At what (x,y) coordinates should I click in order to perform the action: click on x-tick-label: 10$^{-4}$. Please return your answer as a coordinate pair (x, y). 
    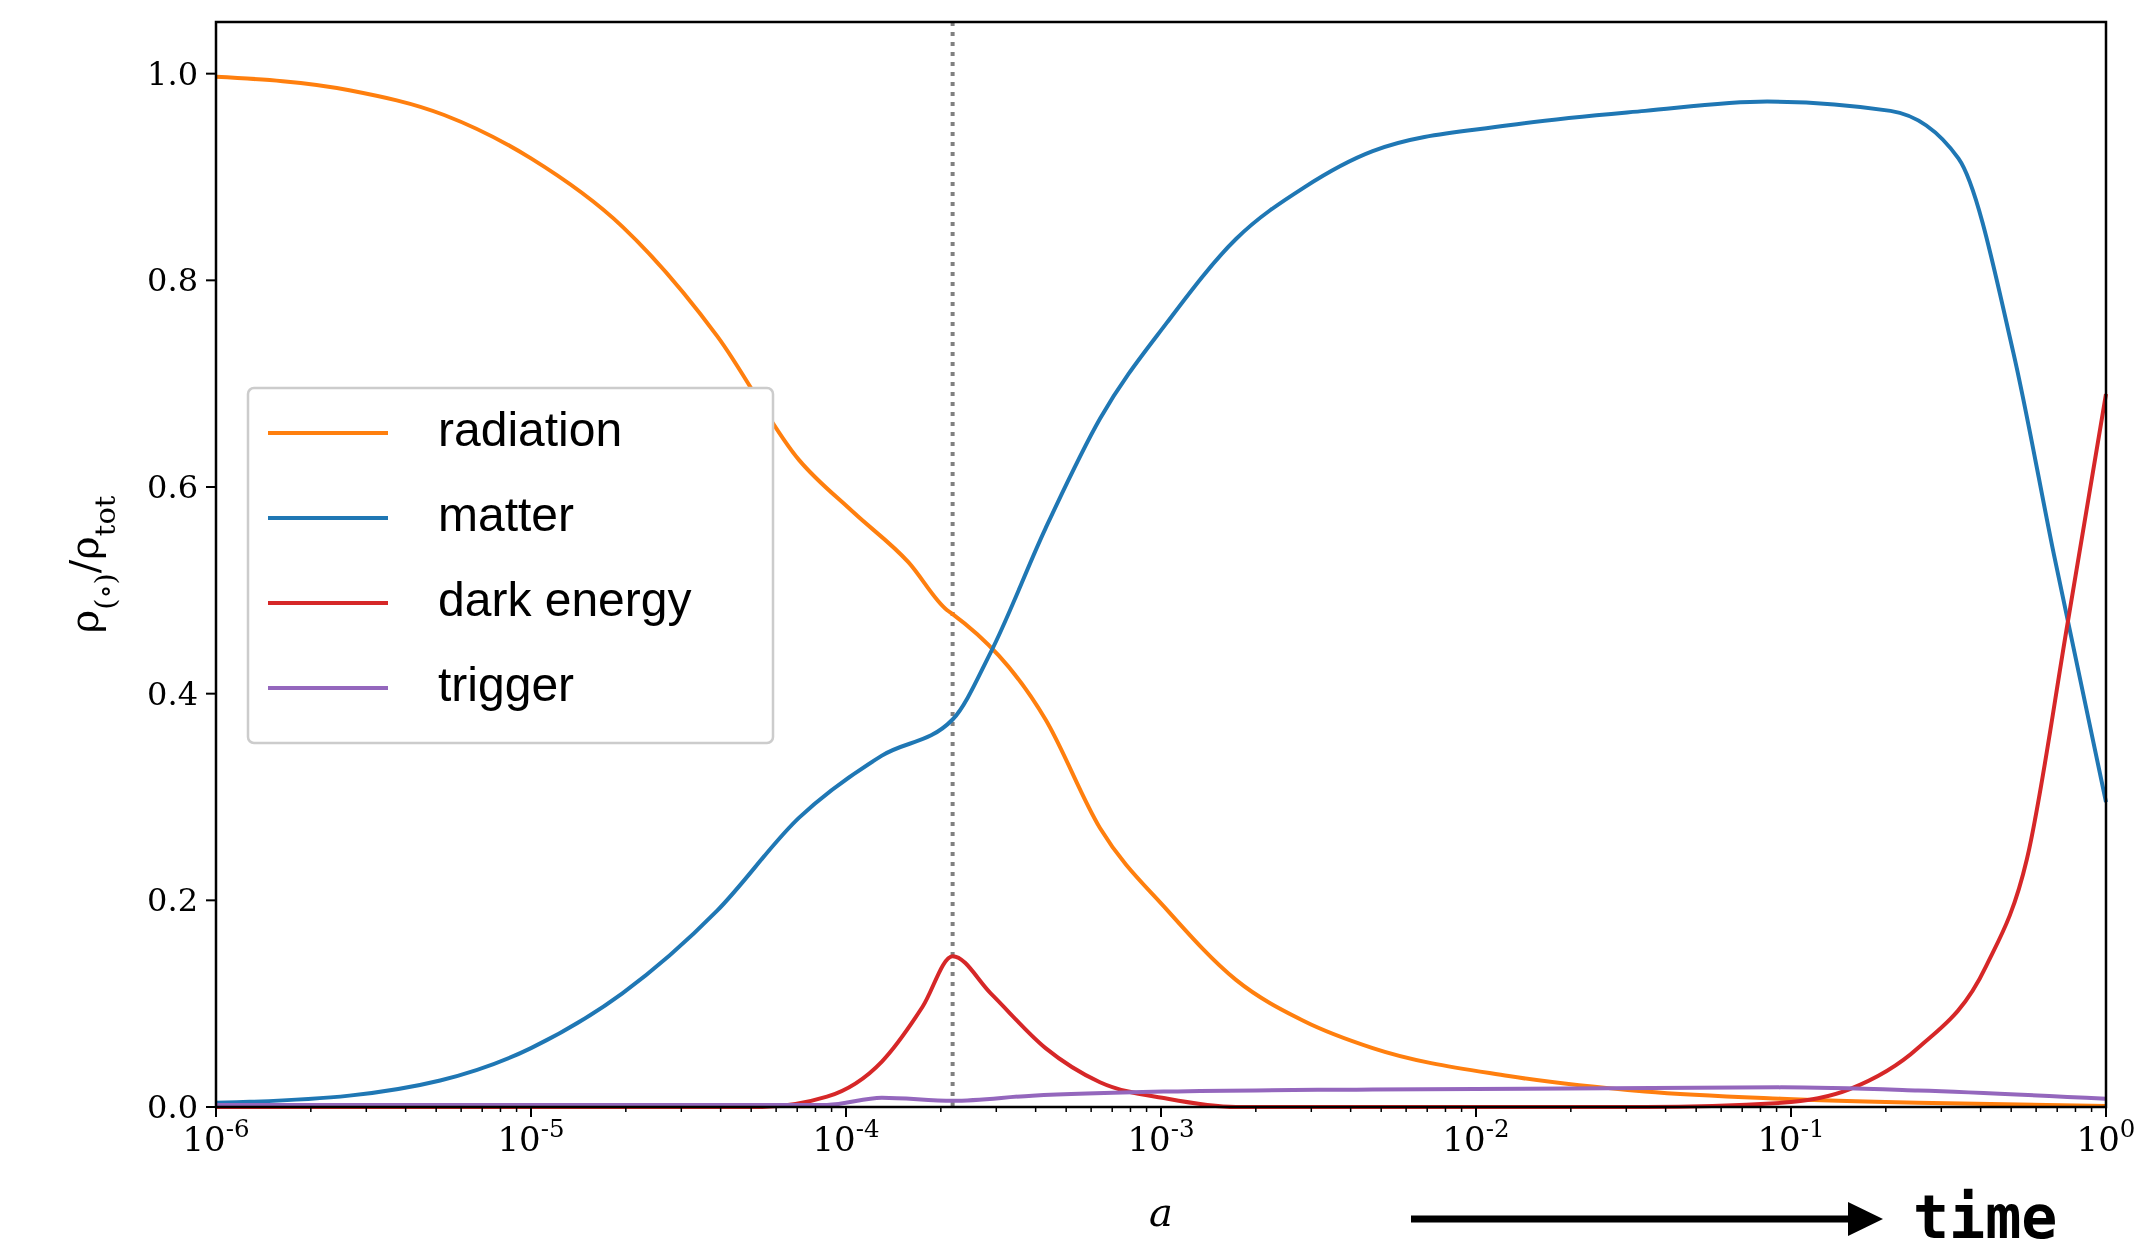
    Looking at the image, I should click on (846, 1136).